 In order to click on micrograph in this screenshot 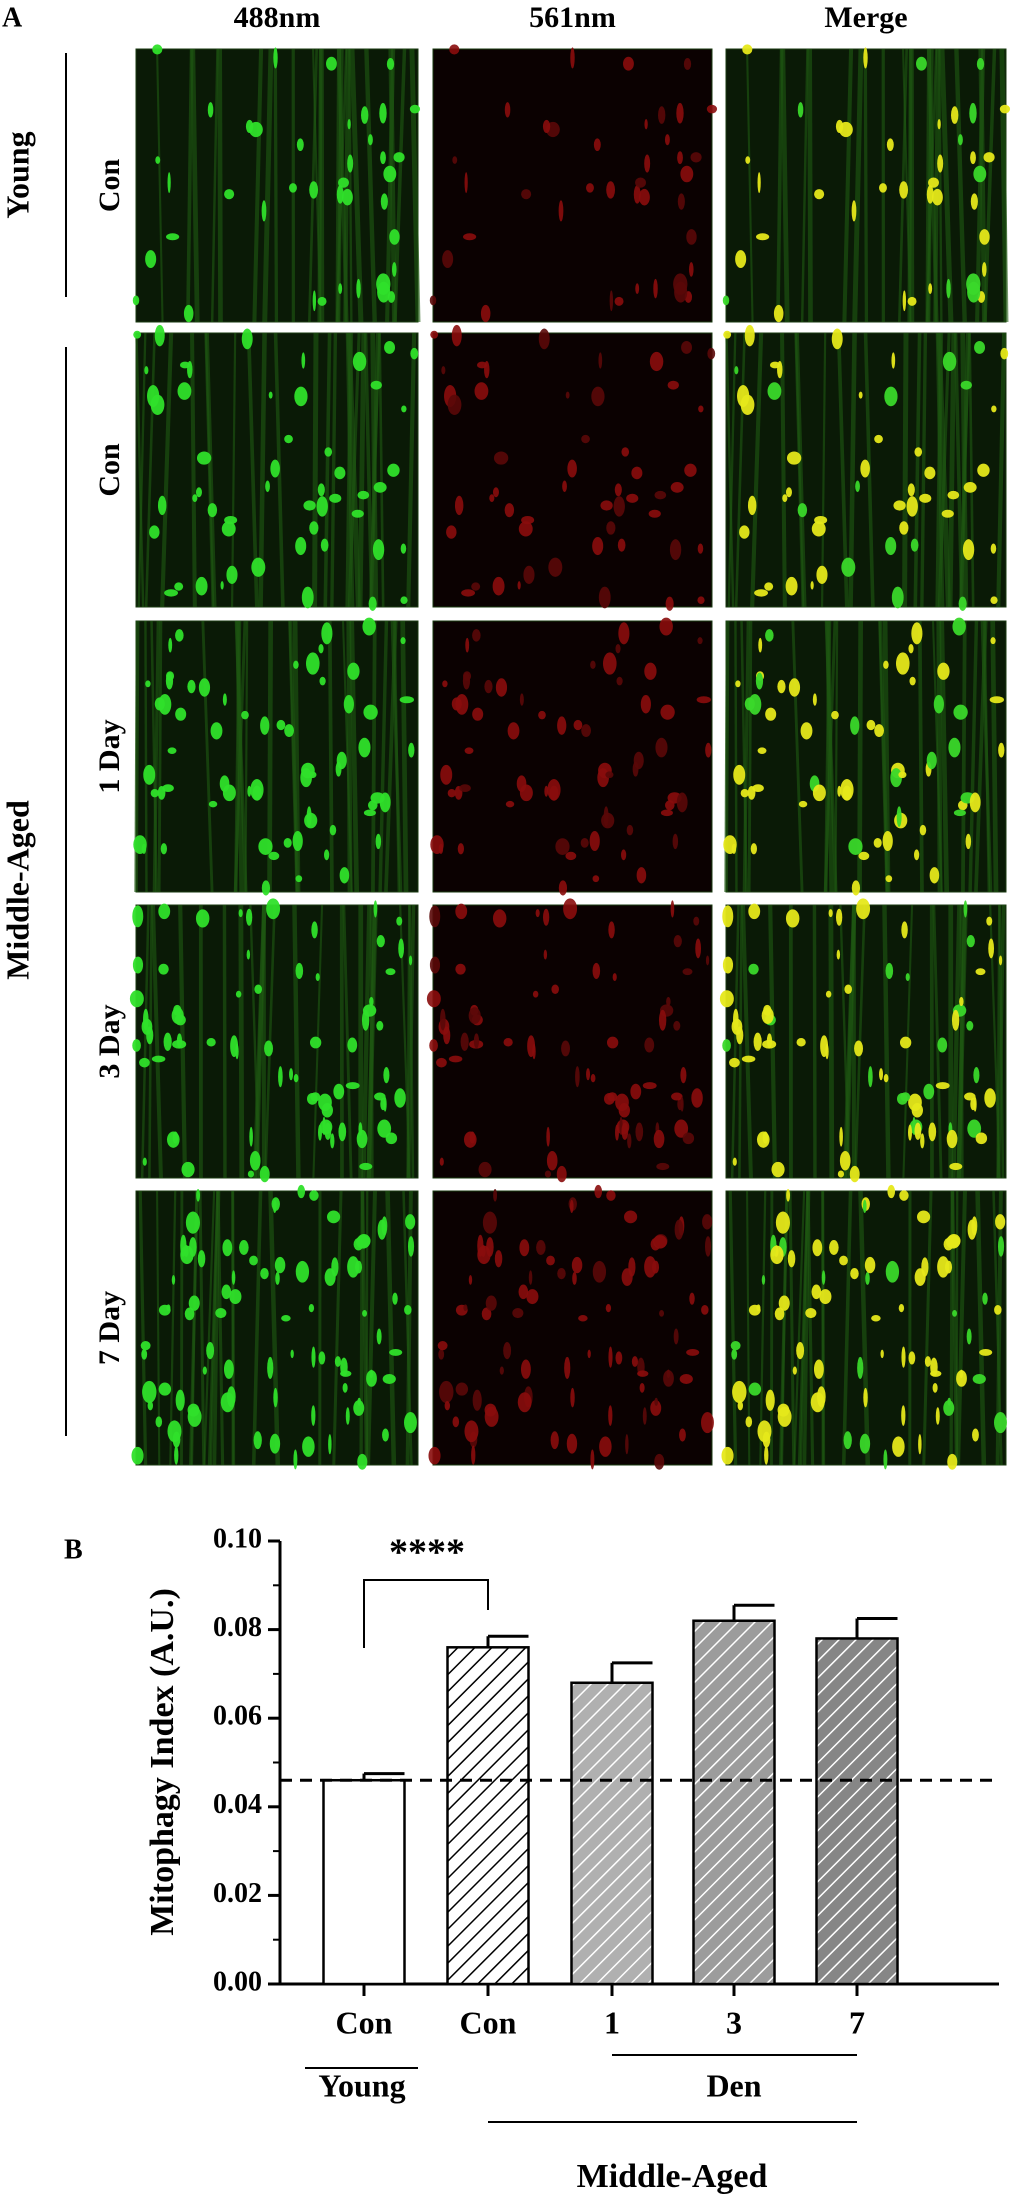, I will do `click(569, 1040)`.